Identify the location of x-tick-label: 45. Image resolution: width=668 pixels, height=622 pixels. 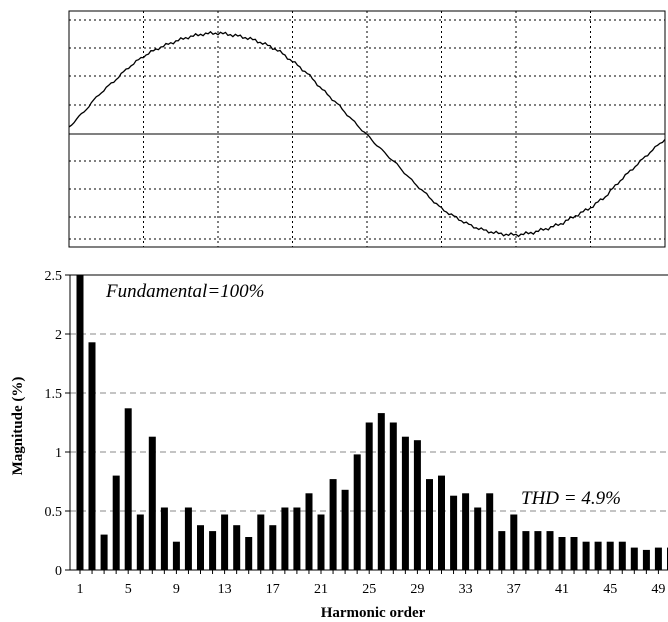
(610, 589).